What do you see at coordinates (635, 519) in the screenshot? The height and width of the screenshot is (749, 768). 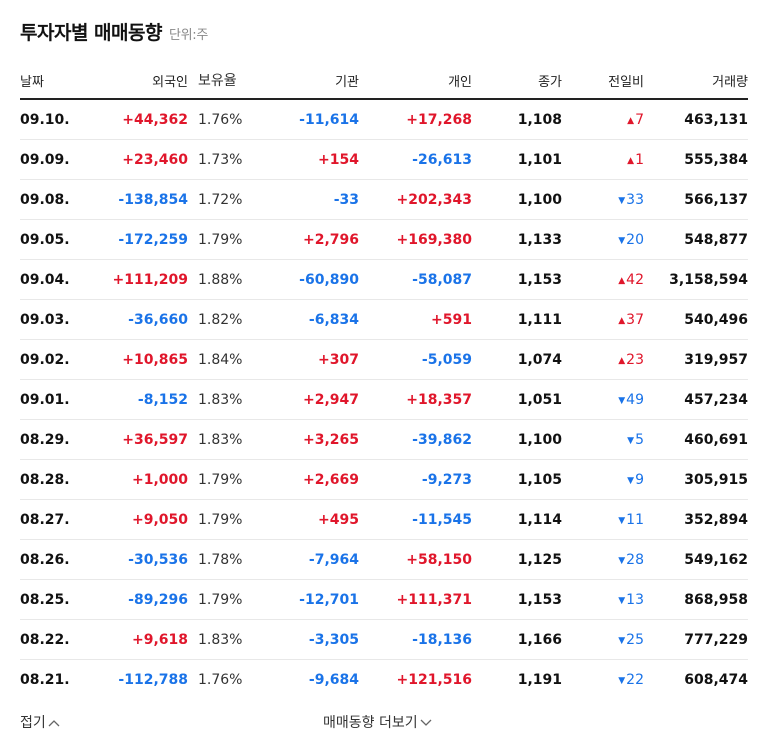 I see `change-value: 11` at bounding box center [635, 519].